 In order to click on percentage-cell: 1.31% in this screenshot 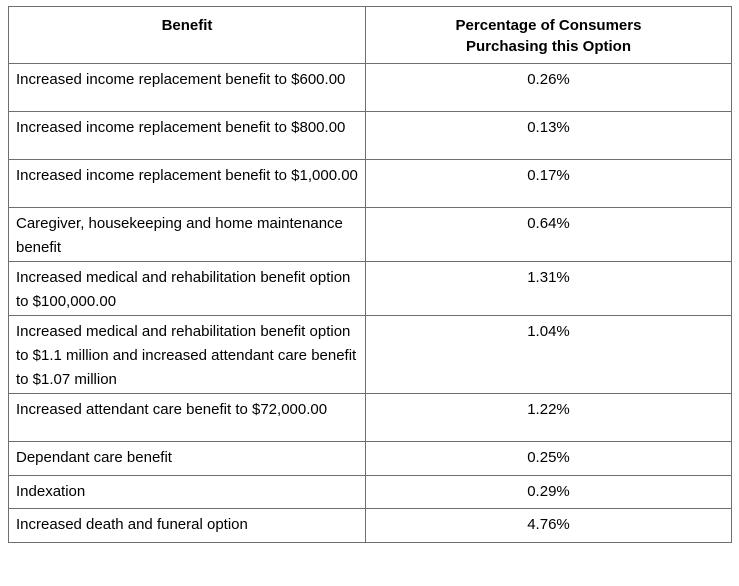, I will do `click(548, 288)`.